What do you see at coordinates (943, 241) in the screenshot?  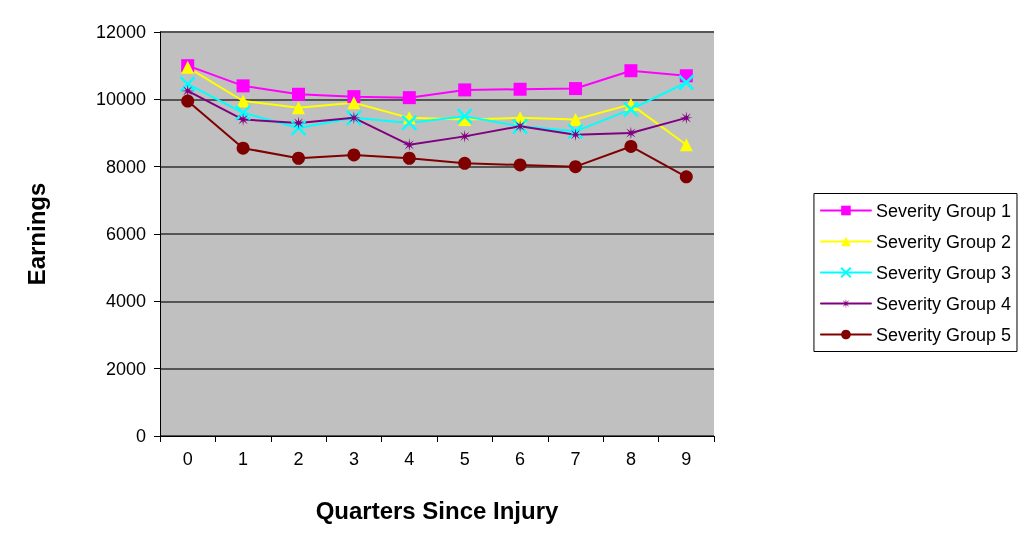 I see `legend-label: Severity Group 2` at bounding box center [943, 241].